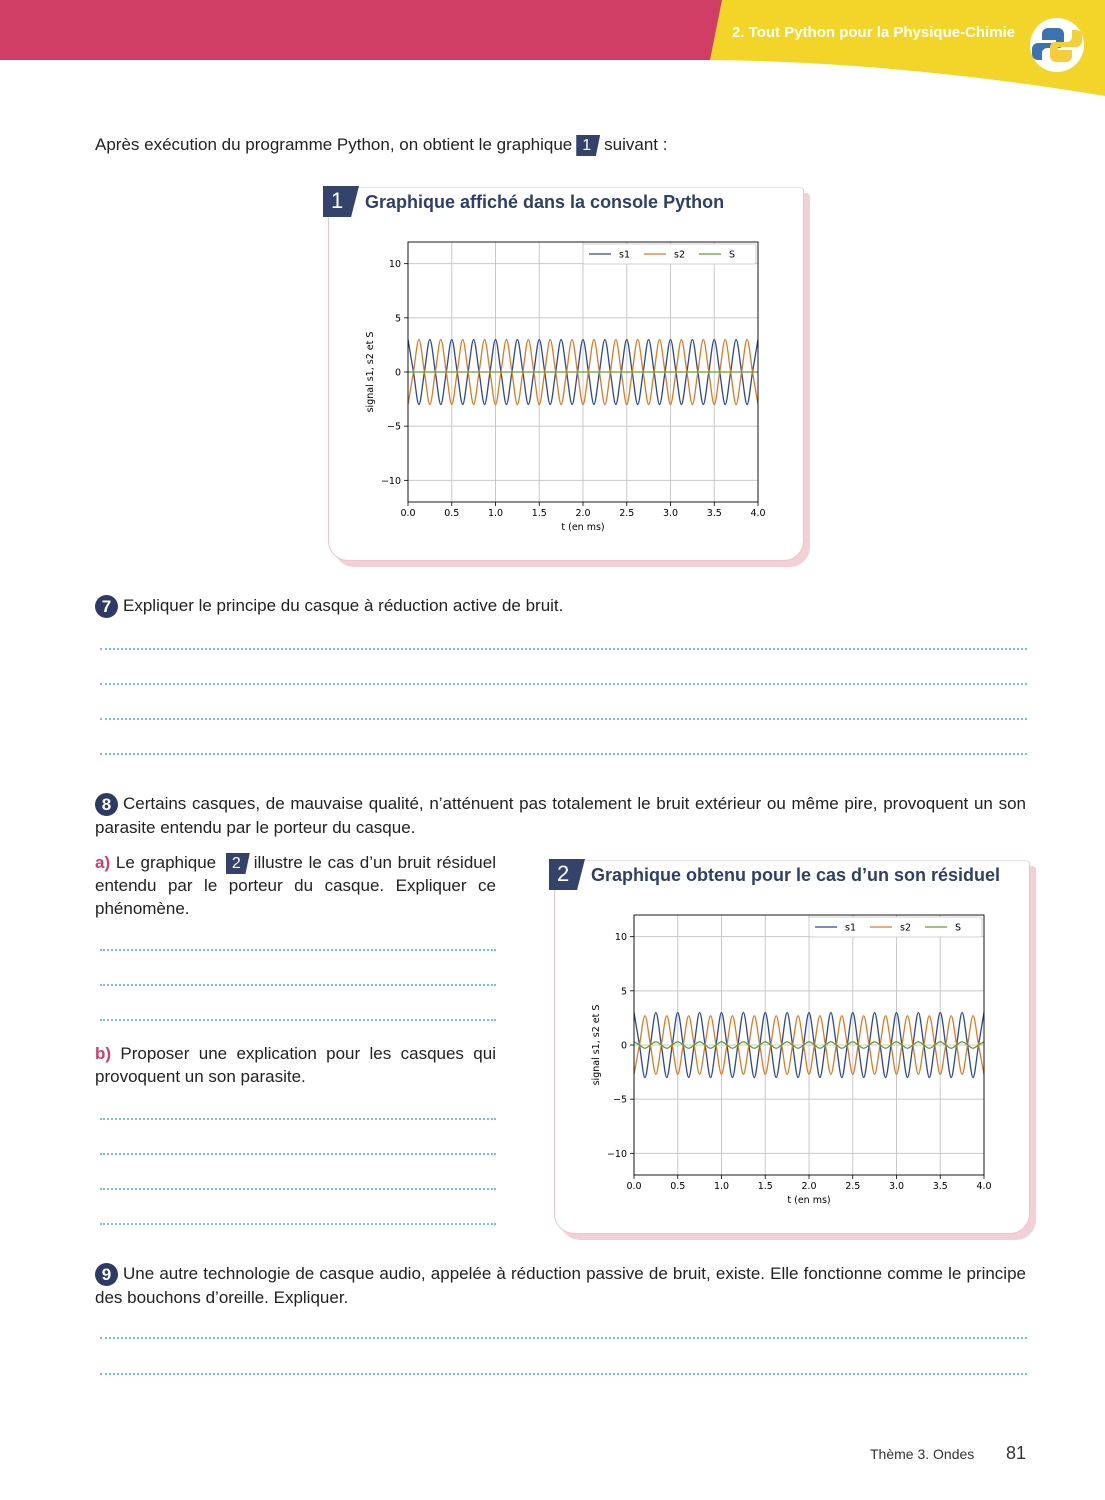 This screenshot has width=1105, height=1500. What do you see at coordinates (106, 804) in the screenshot?
I see `question-number: 8` at bounding box center [106, 804].